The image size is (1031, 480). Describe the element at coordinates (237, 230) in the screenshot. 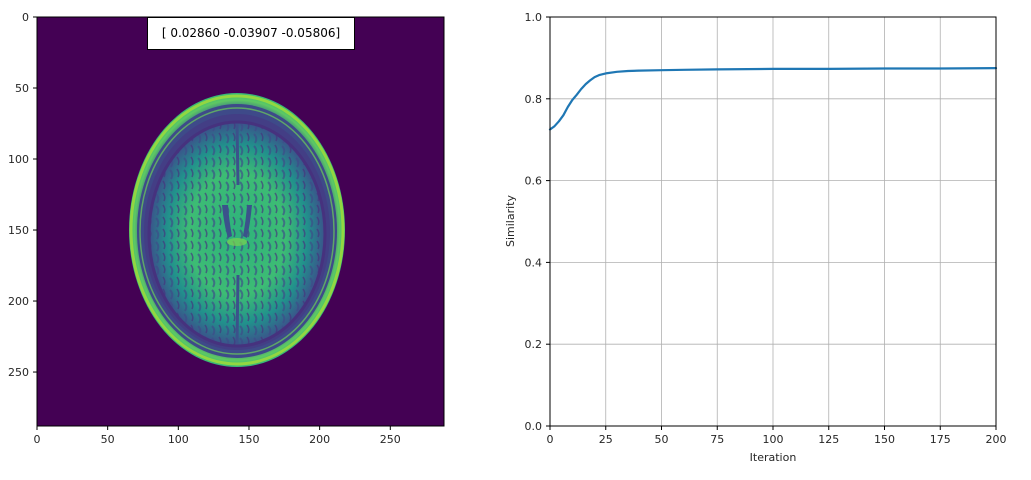

I see `brain-mri-image` at that location.